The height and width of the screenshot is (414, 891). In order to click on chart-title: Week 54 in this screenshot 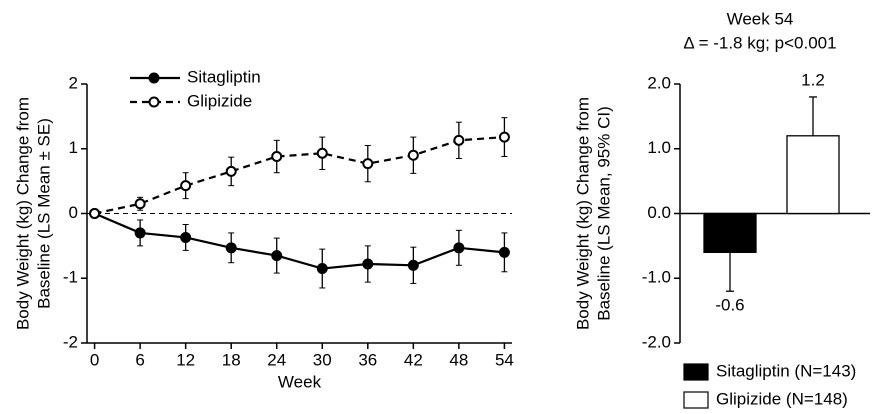, I will do `click(760, 18)`.